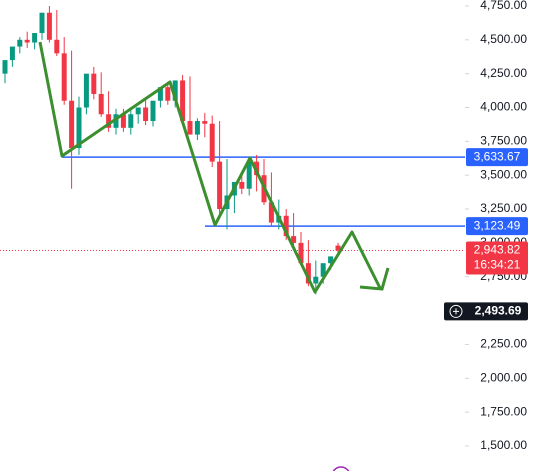 The image size is (540, 471). What do you see at coordinates (503, 411) in the screenshot?
I see `y-tick-label: 1,750.00` at bounding box center [503, 411].